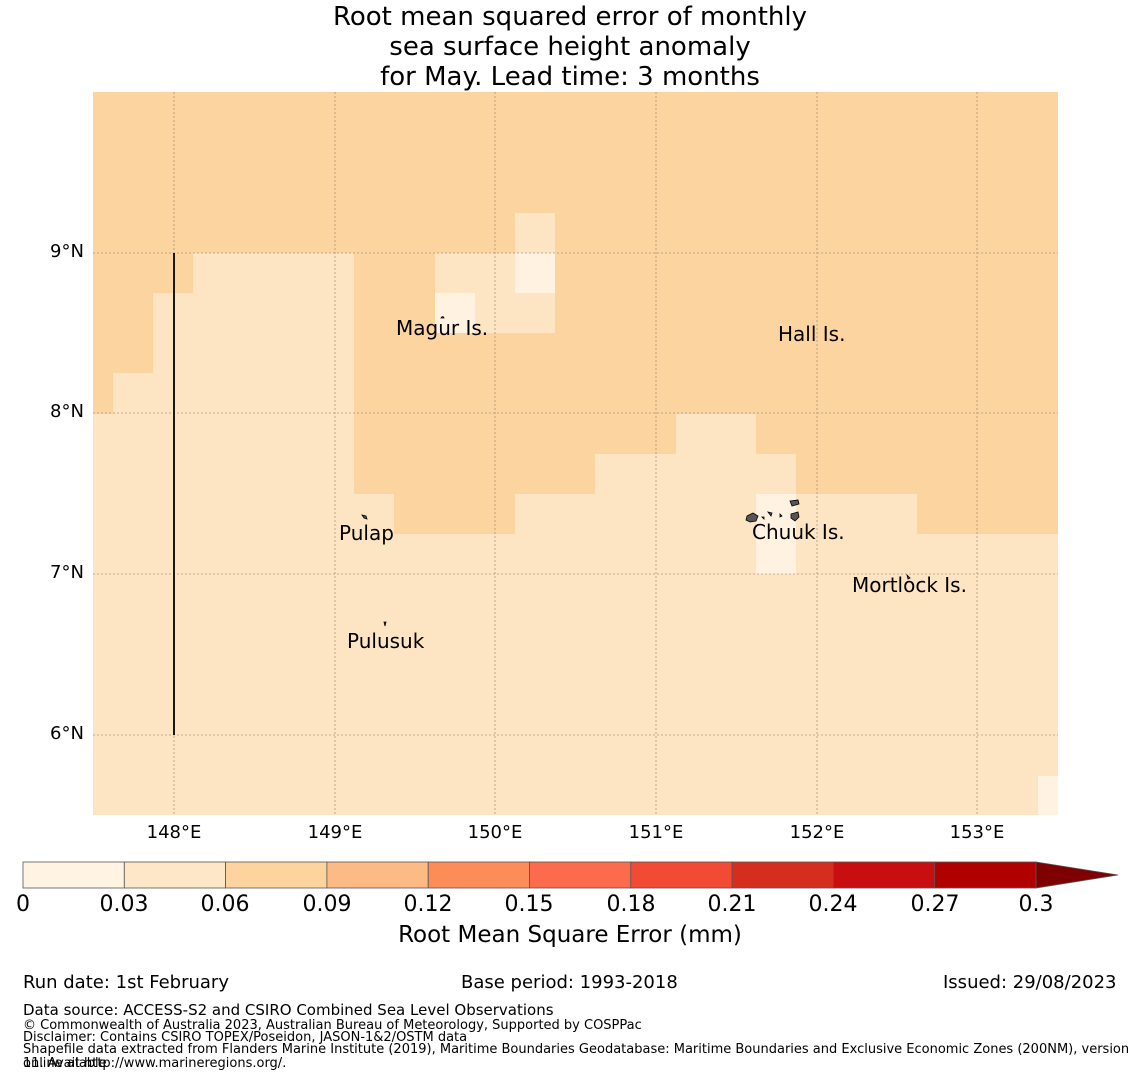  Describe the element at coordinates (833, 904) in the screenshot. I see `colorbar-tick-0.24: 0.24` at that location.